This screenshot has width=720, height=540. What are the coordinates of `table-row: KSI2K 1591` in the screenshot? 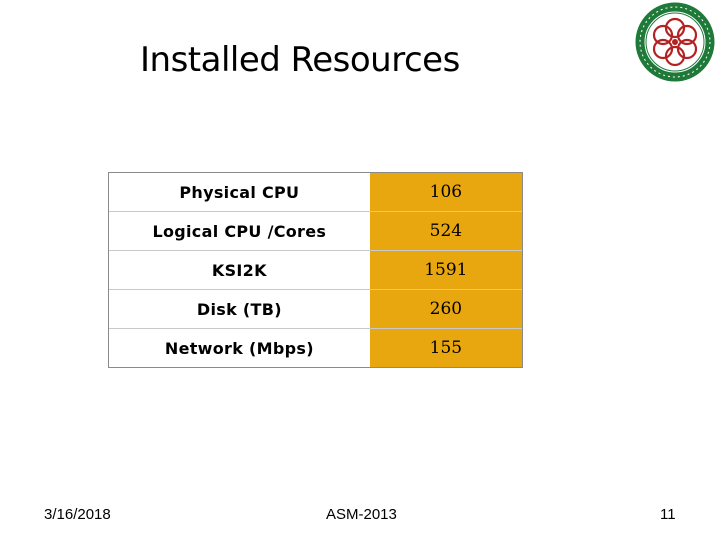 It's located at (315, 270).